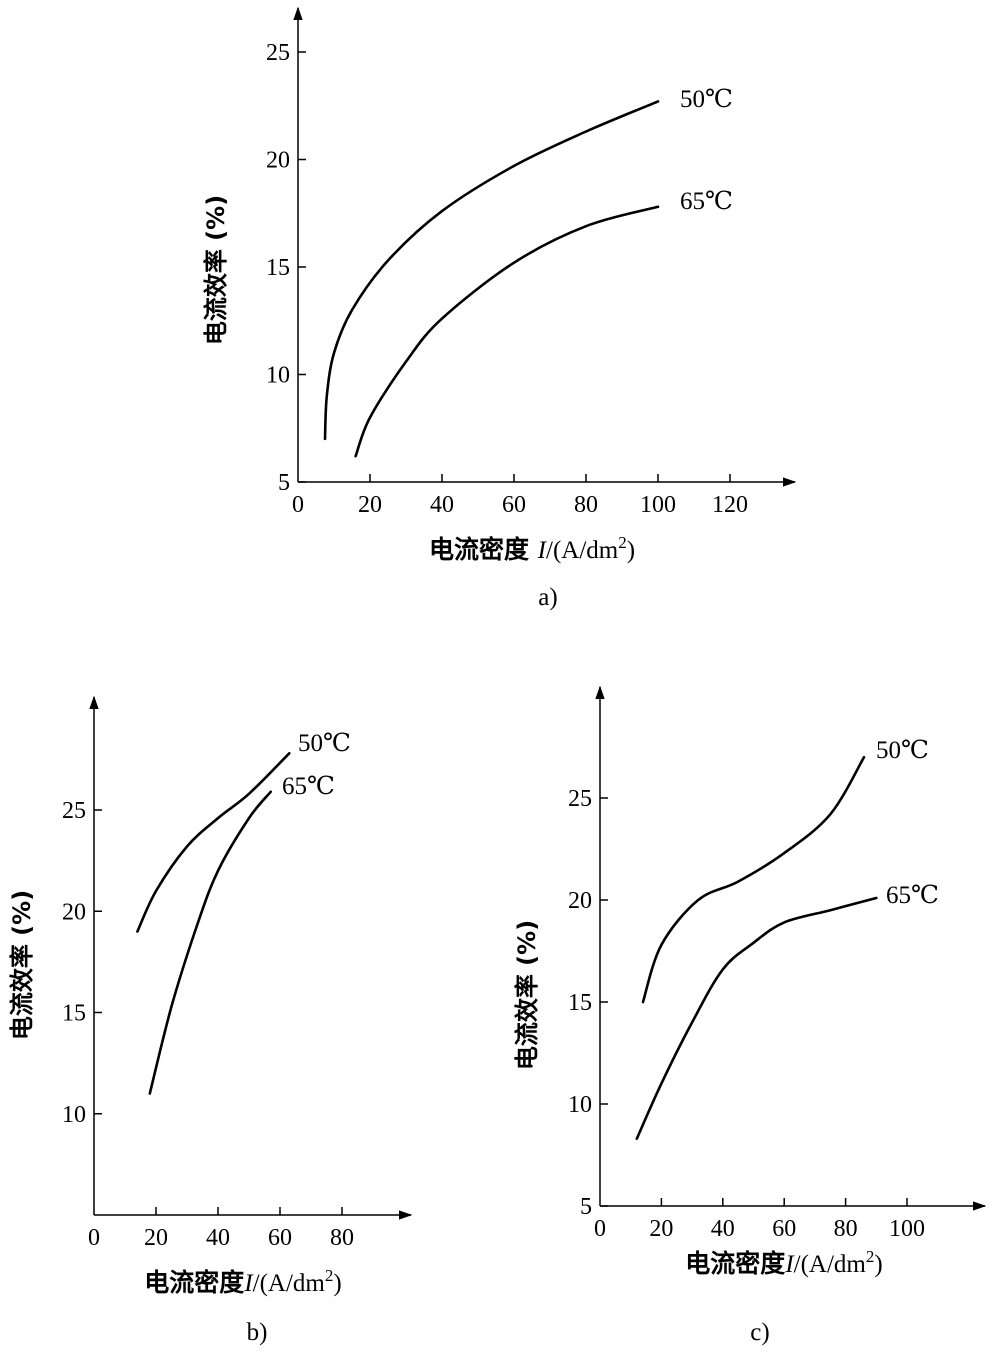 This screenshot has width=993, height=1368. I want to click on caption-b: b), so click(257, 1332).